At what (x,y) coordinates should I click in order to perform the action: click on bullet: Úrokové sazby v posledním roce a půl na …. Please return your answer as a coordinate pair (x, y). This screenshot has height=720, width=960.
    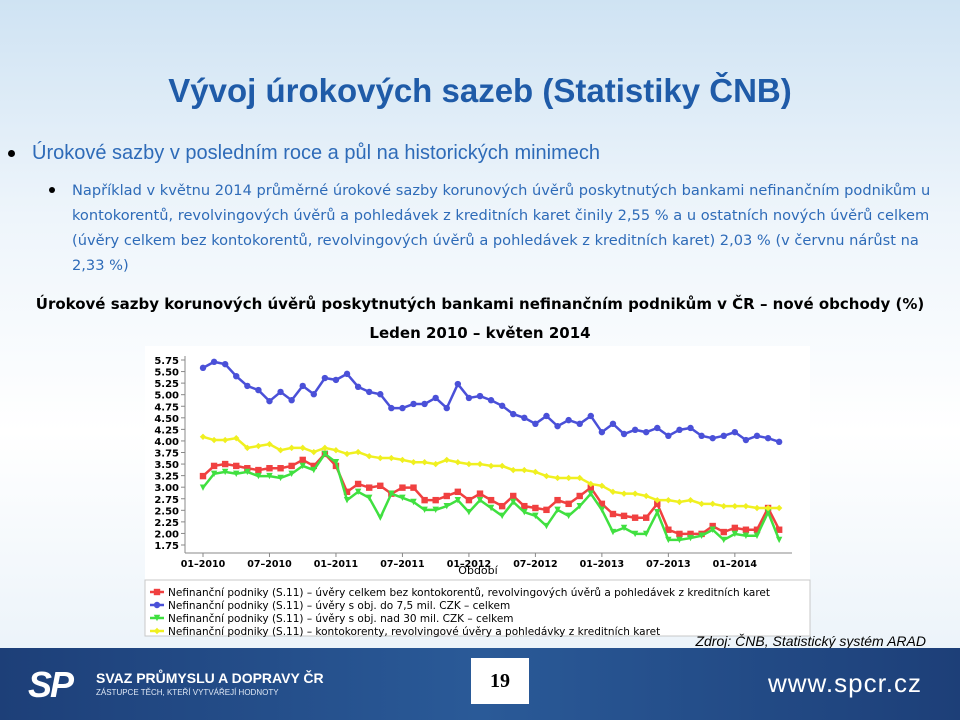
    Looking at the image, I should click on (316, 153).